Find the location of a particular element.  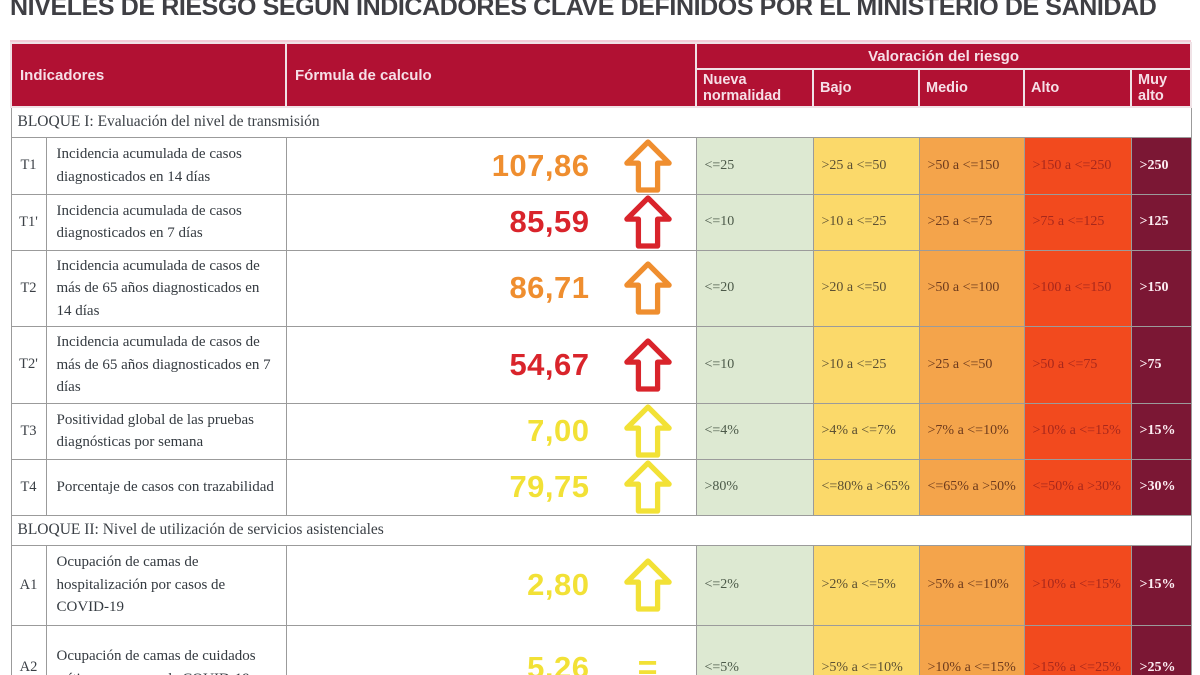

threshold-medio: >25 a <=75 is located at coordinates (971, 222).